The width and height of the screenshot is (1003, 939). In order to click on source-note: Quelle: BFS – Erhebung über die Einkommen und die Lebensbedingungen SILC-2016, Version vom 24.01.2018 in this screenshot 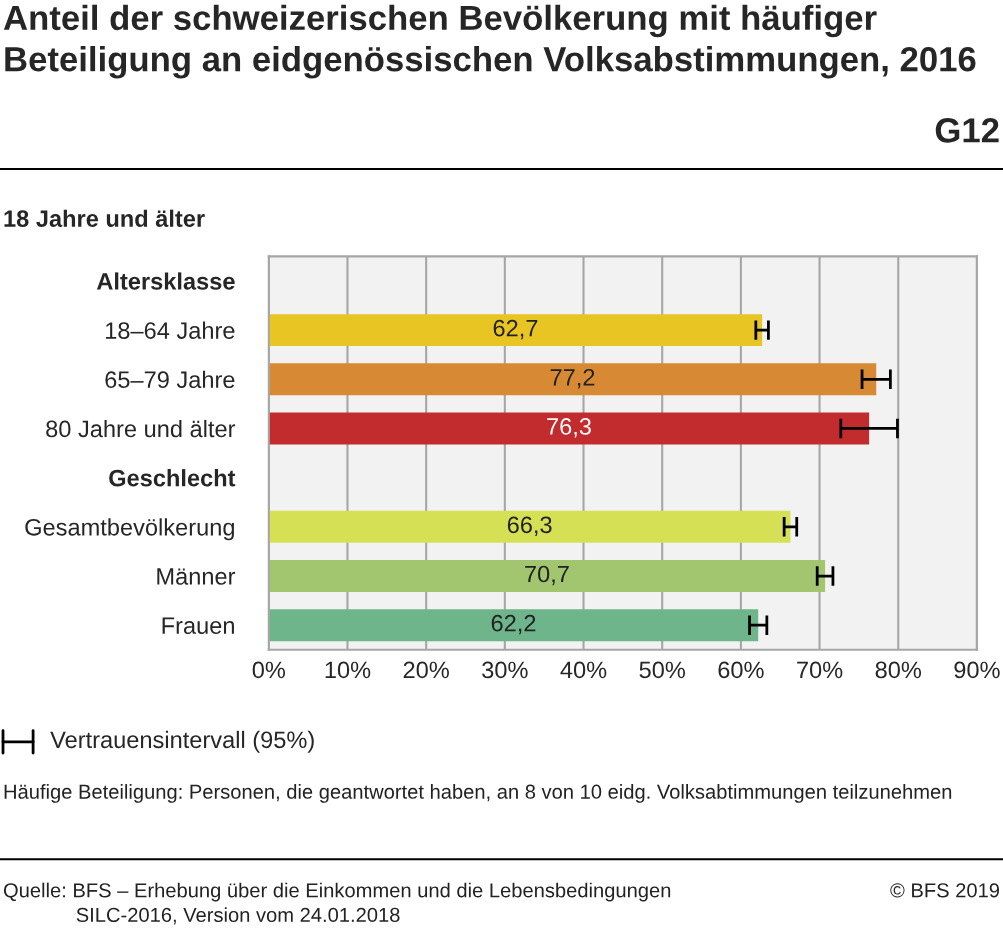, I will do `click(337, 903)`.